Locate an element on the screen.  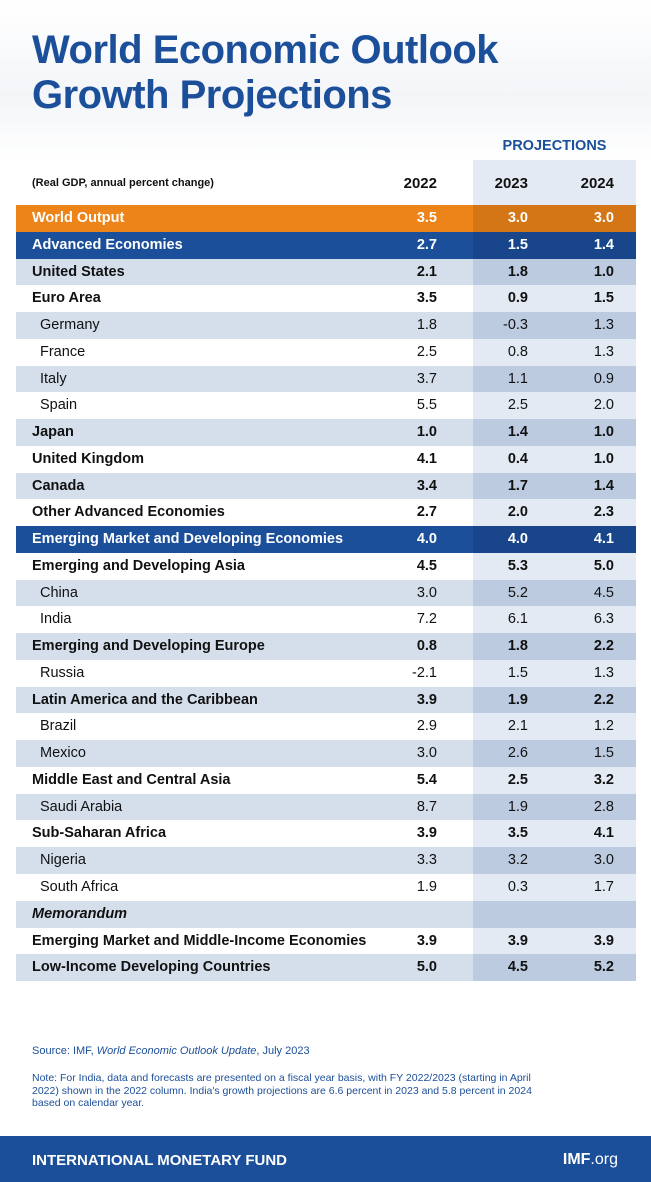
row-label: France is located at coordinates (63, 351).